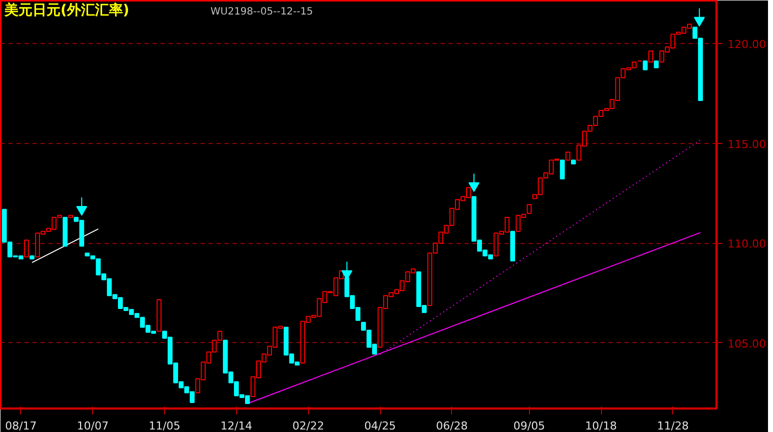 This screenshot has width=773, height=432. What do you see at coordinates (601, 426) in the screenshot?
I see `x-tick-label: 10/18` at bounding box center [601, 426].